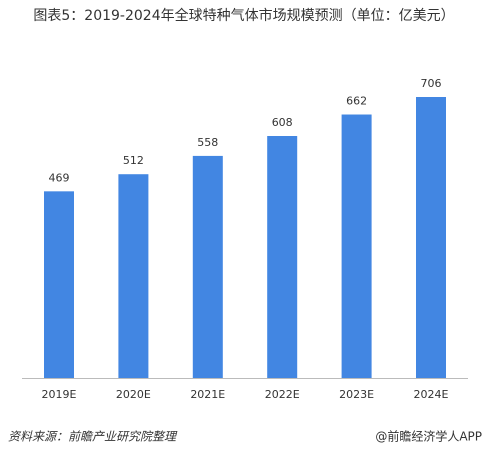 This screenshot has width=488, height=454. I want to click on data-label: 512, so click(133, 160).